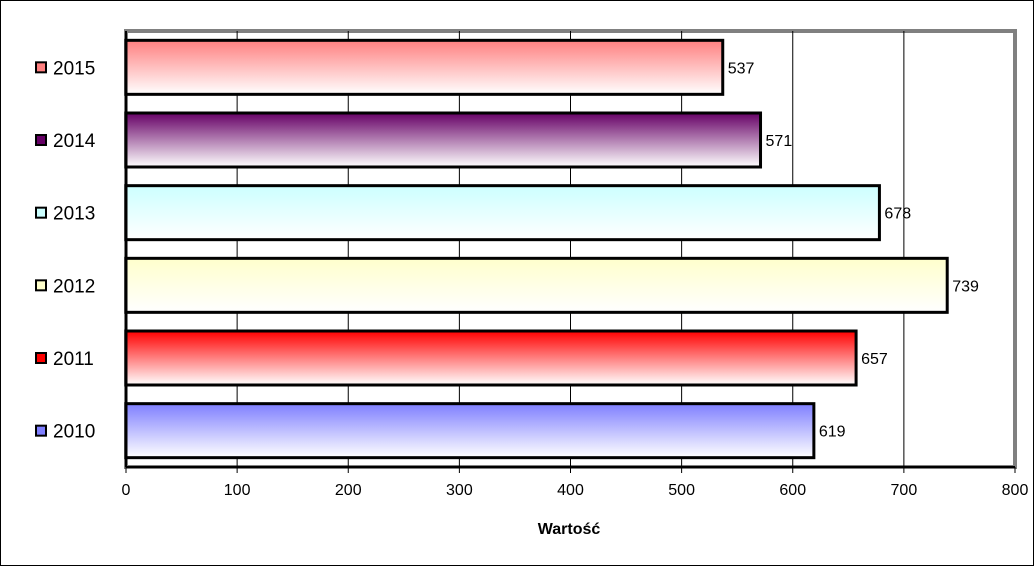 This screenshot has width=1034, height=567. I want to click on legend-marker-2015, so click(41, 67).